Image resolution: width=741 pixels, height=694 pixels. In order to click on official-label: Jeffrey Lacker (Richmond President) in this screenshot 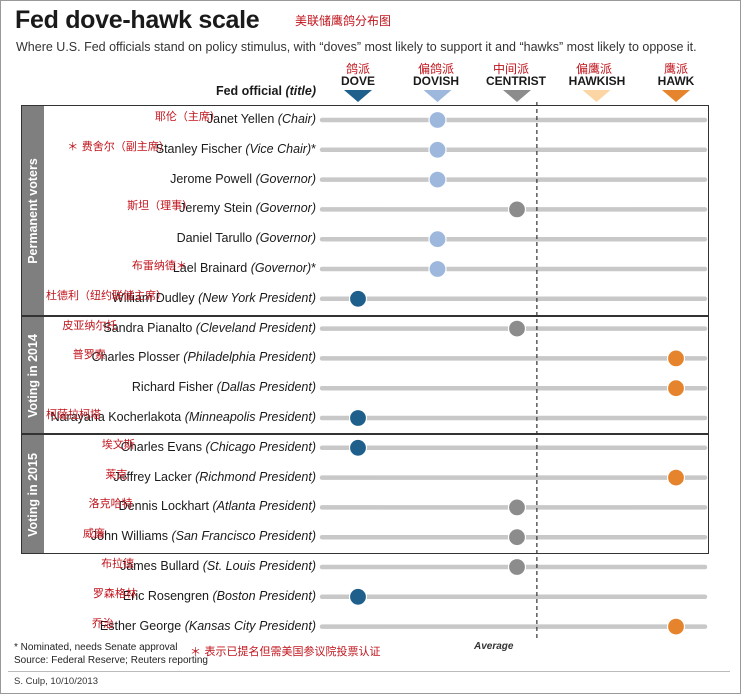, I will do `click(214, 477)`.